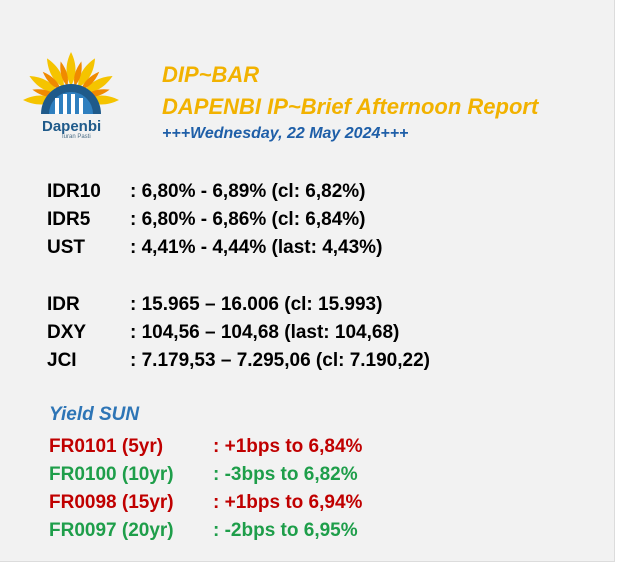 The height and width of the screenshot is (571, 624). I want to click on rate-value: : 6,80% - 6,86% (cl: 6,84%), so click(248, 219).